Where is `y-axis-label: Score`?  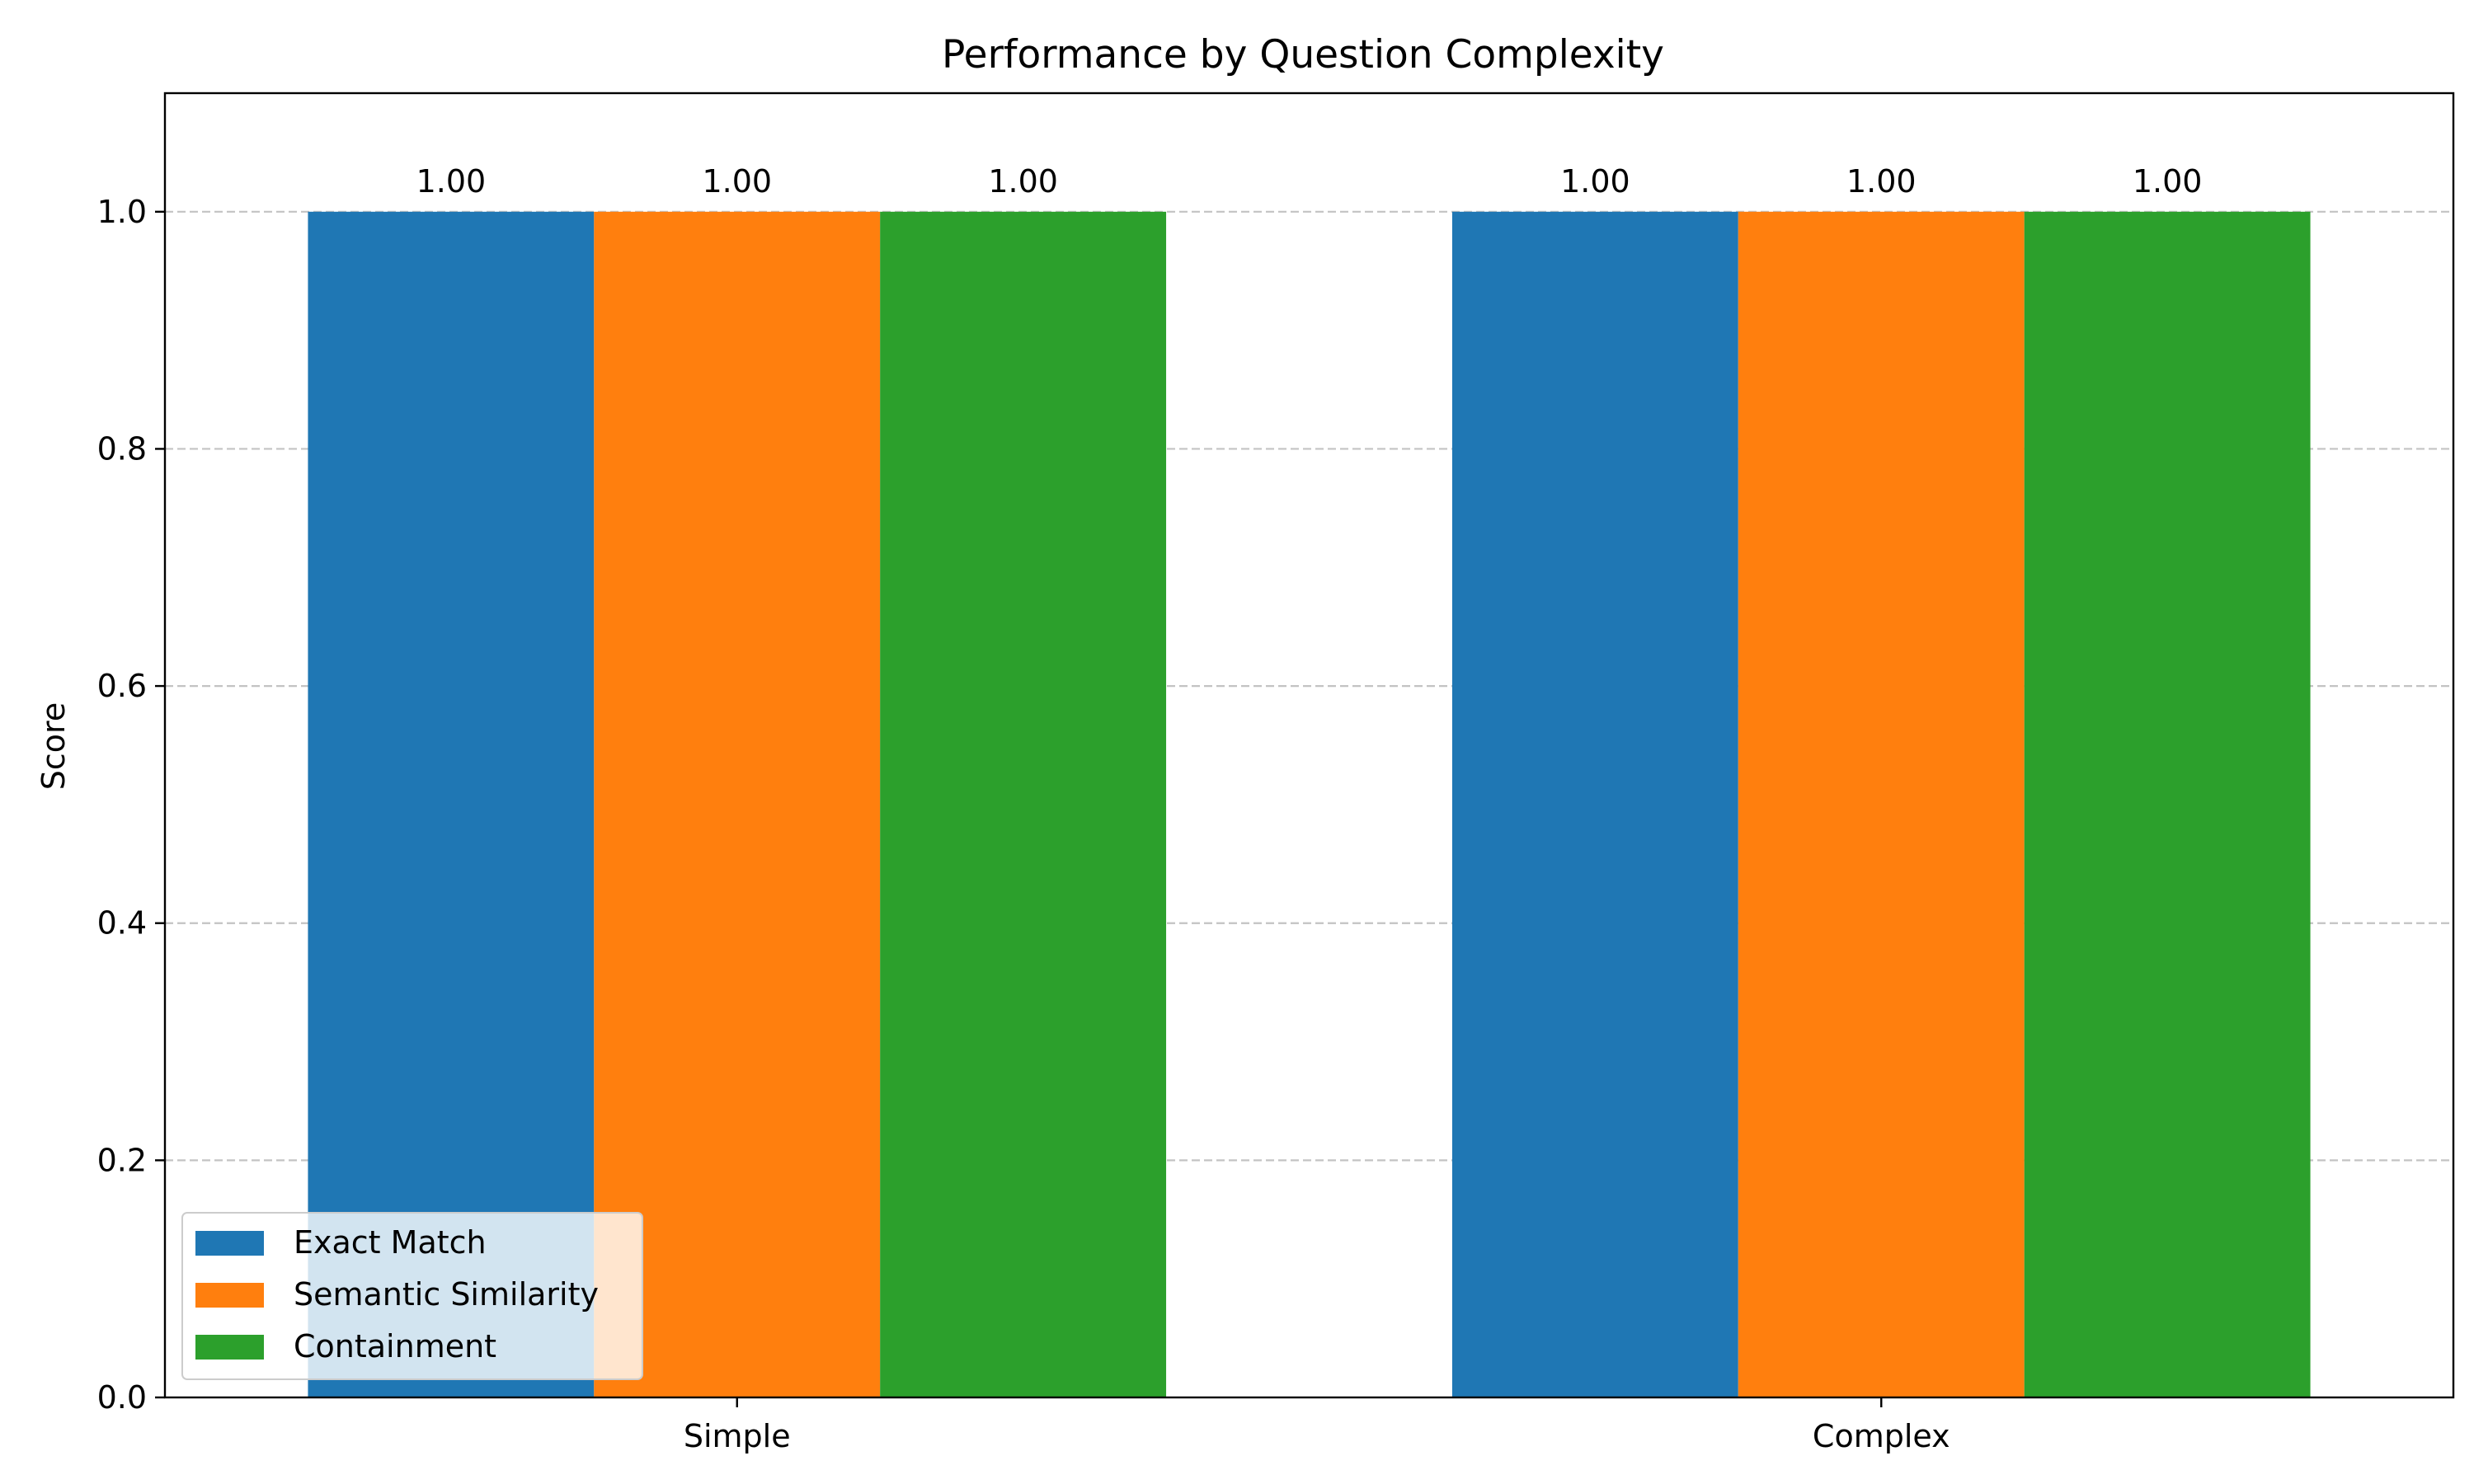
y-axis-label: Score is located at coordinates (53, 746).